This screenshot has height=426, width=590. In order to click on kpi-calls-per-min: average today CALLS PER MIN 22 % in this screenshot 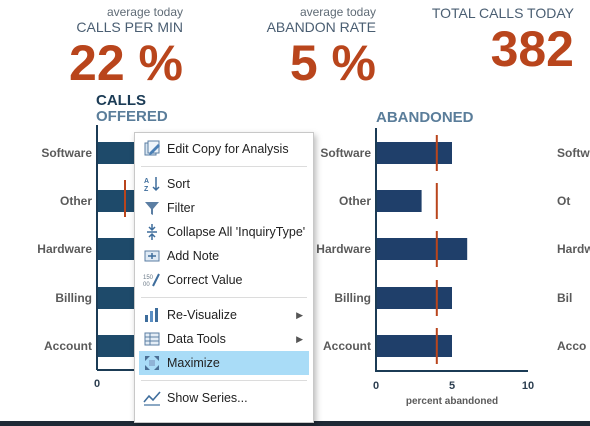, I will do `click(111, 46)`.